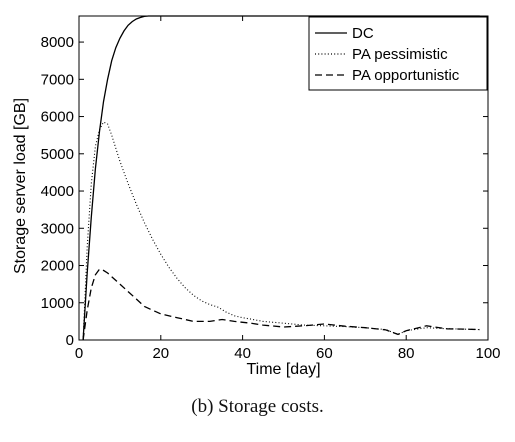 The width and height of the screenshot is (515, 442). What do you see at coordinates (79, 353) in the screenshot?
I see `x-tick-label: 0` at bounding box center [79, 353].